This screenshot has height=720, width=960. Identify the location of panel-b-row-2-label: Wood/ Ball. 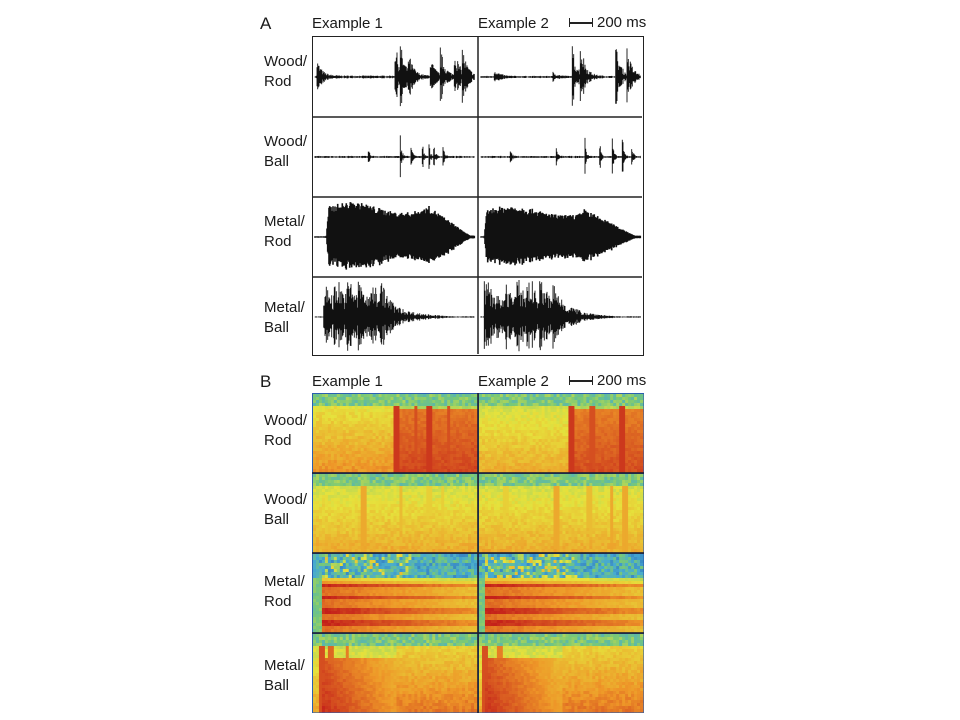
(285, 510).